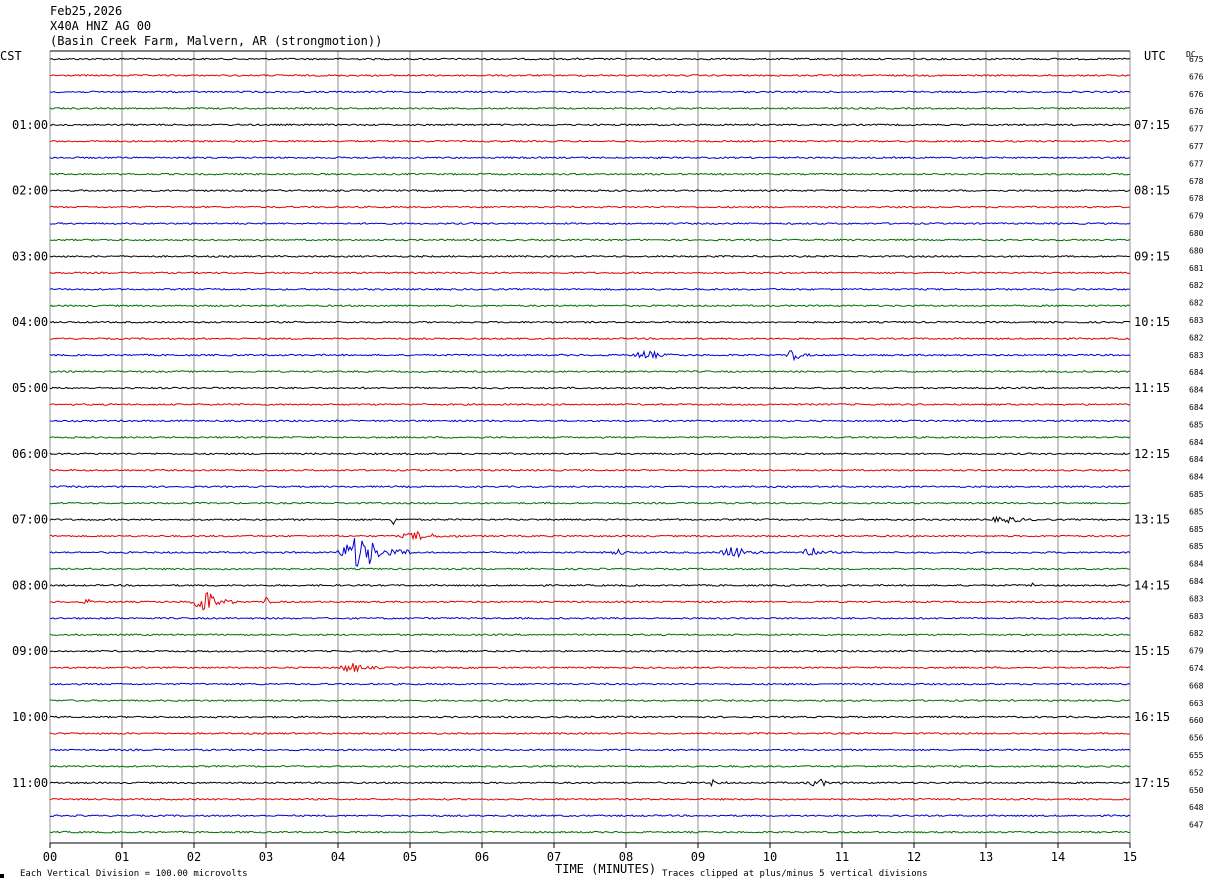 The image size is (1210, 886). Describe the element at coordinates (1196, 720) in the screenshot. I see `dc-offset-value: 660` at that location.